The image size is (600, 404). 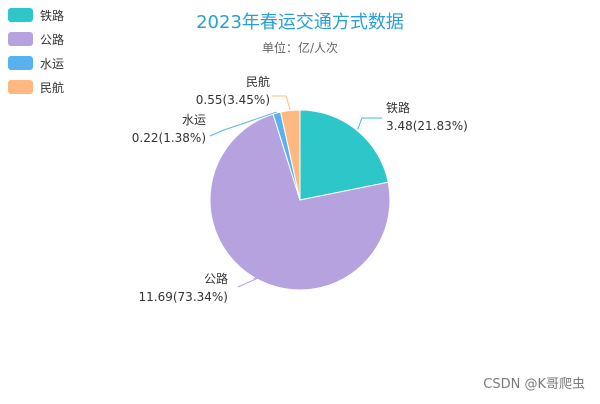 I want to click on legend-label-series-4: 民航, so click(x=52, y=87).